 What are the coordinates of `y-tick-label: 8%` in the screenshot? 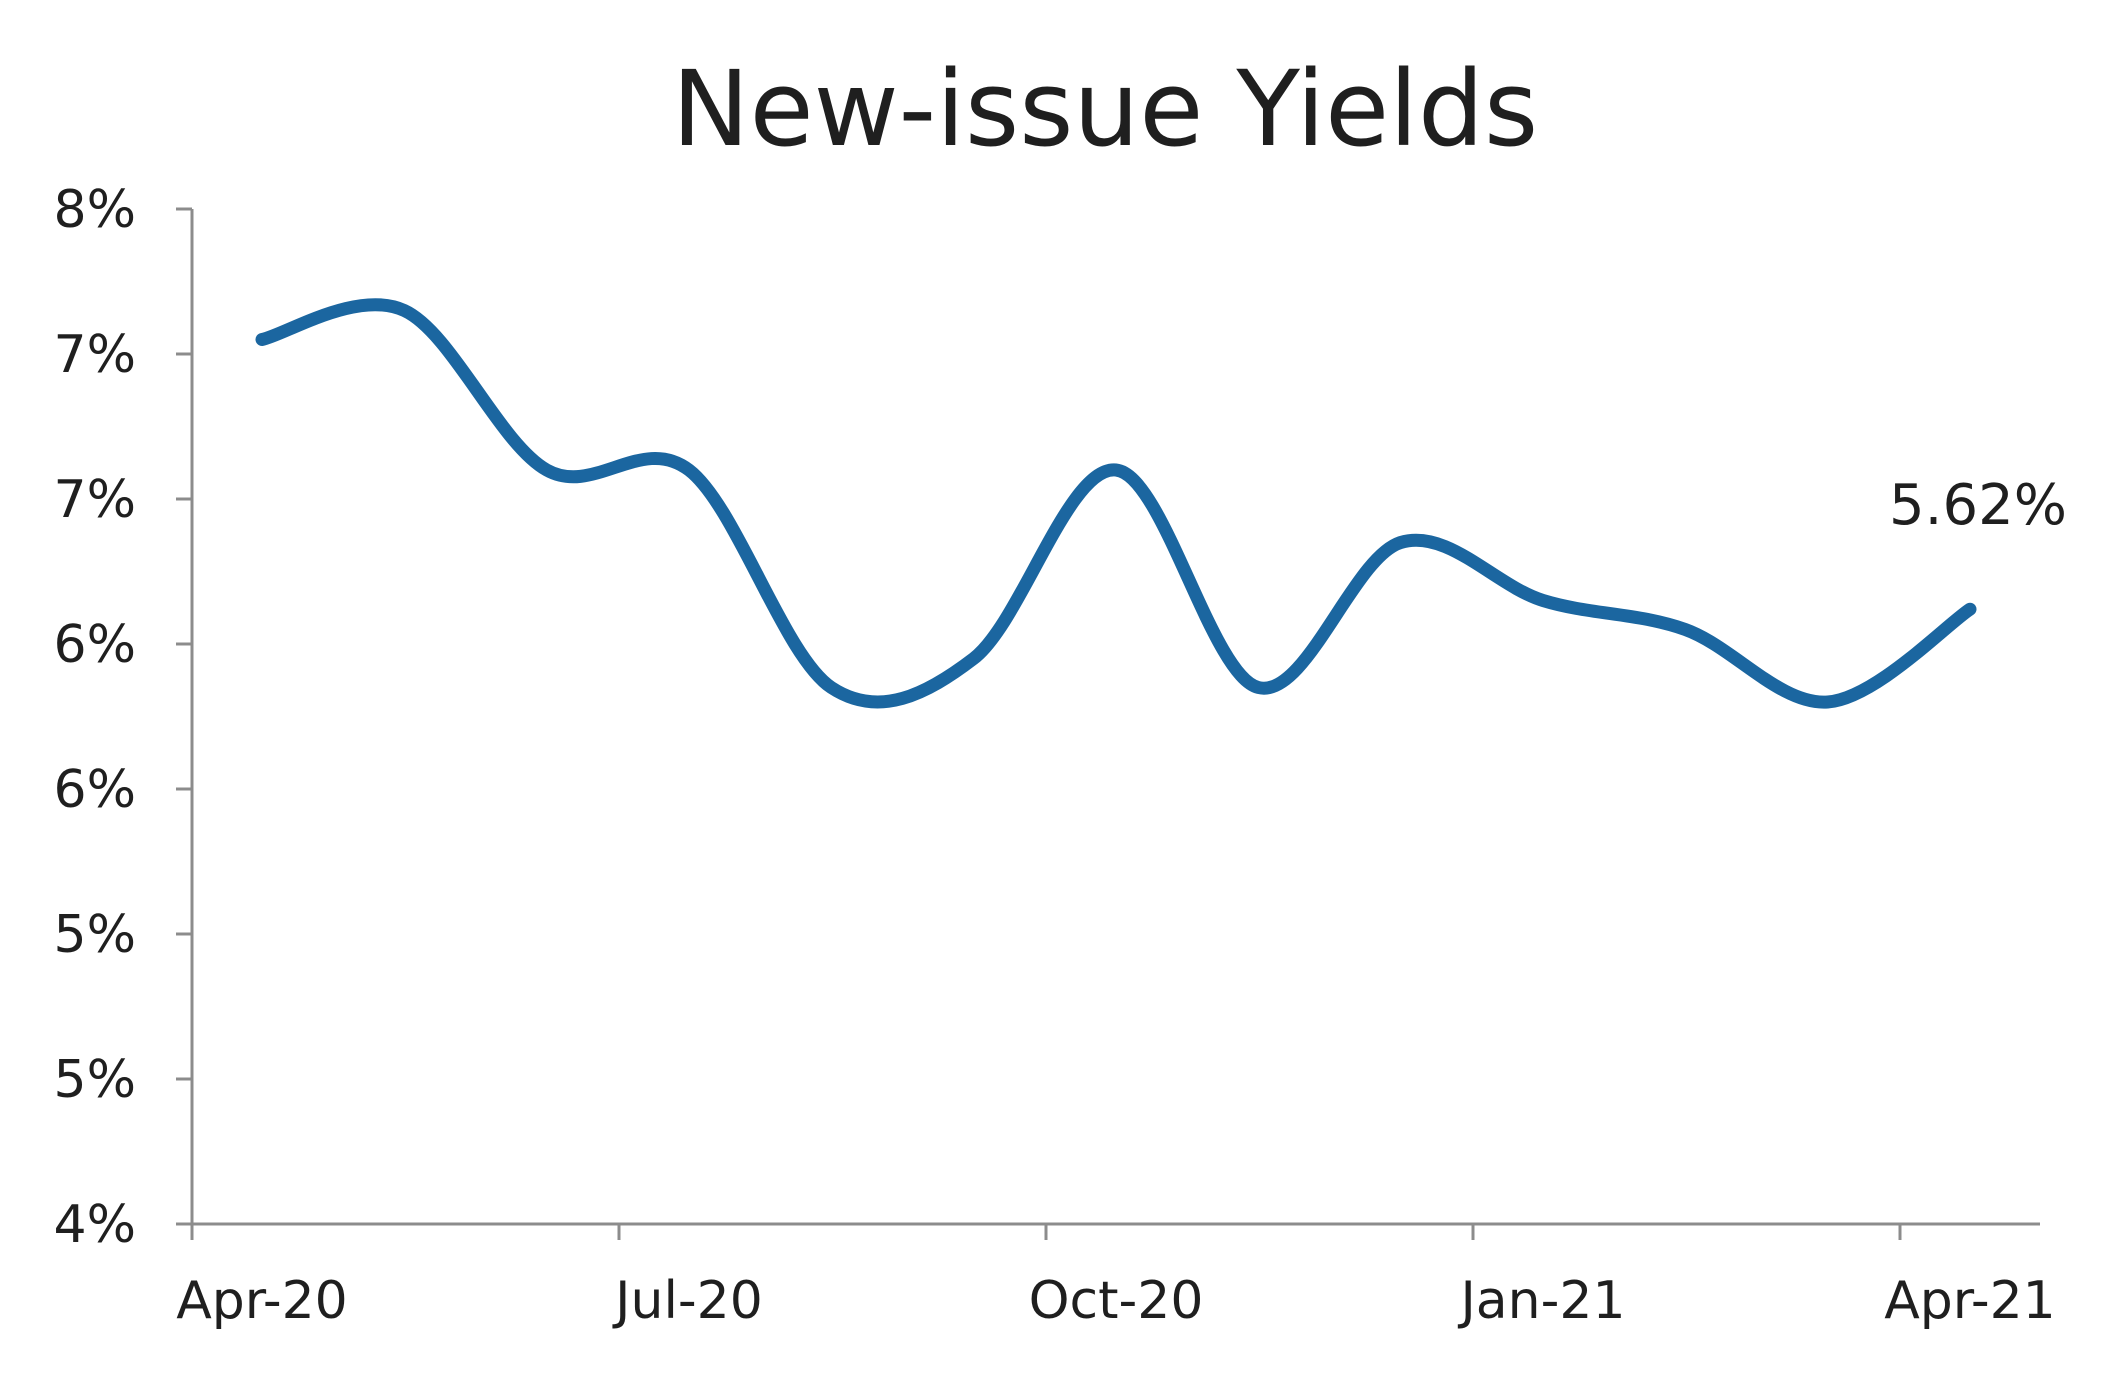 It's located at (95, 210).